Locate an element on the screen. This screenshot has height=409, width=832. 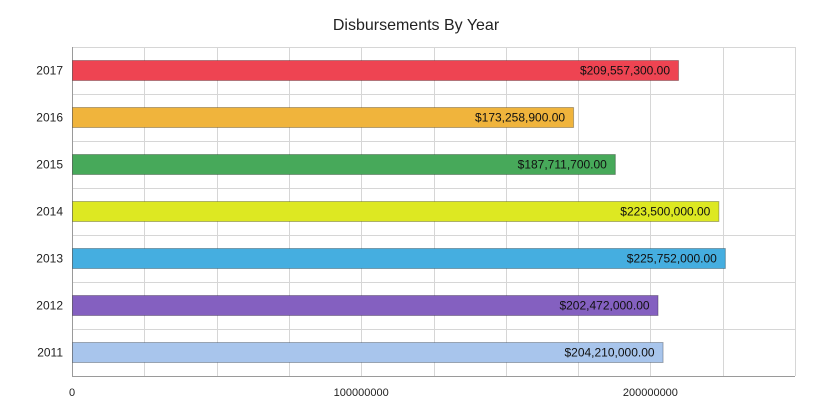
bar-2011 is located at coordinates (368, 352).